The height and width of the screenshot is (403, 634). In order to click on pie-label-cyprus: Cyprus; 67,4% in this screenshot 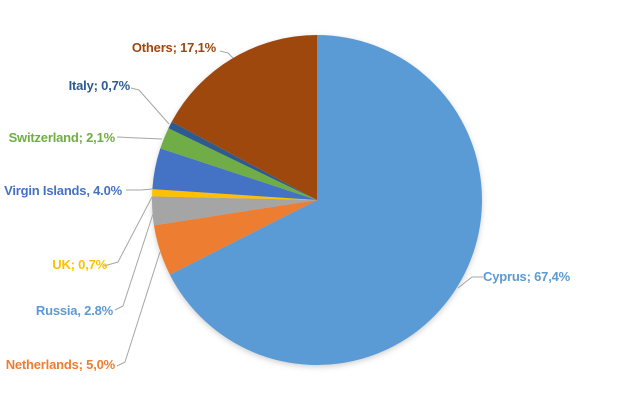, I will do `click(526, 276)`.